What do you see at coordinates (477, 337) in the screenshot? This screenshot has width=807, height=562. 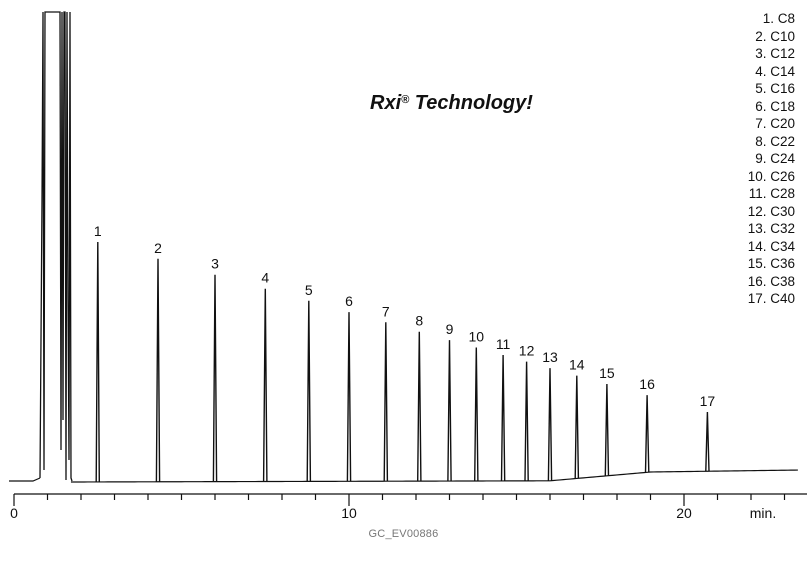 I see `peak-label-10: 10` at bounding box center [477, 337].